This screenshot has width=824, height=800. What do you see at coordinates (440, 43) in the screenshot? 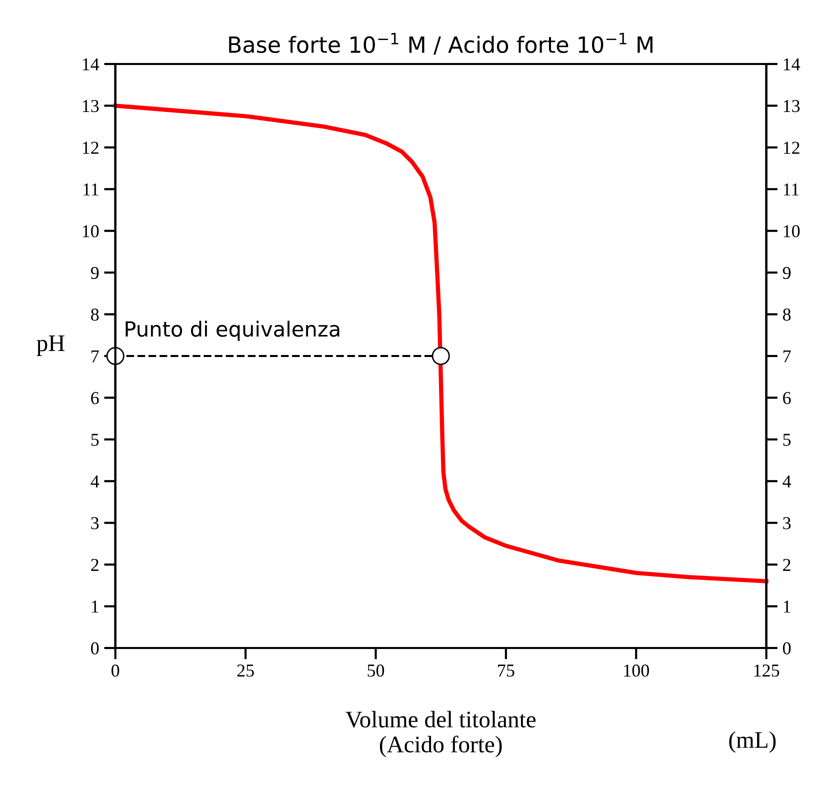
I see `chart-title: Base forte 10$^{−1}$ M / Acido forte 10$^{−1}$ M` at bounding box center [440, 43].